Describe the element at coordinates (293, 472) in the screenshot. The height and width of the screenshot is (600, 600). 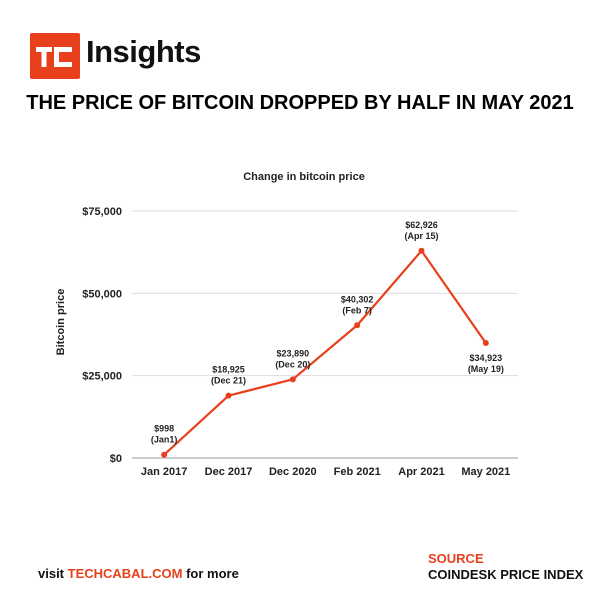
I see `x-tick-label: Dec 2020` at that location.